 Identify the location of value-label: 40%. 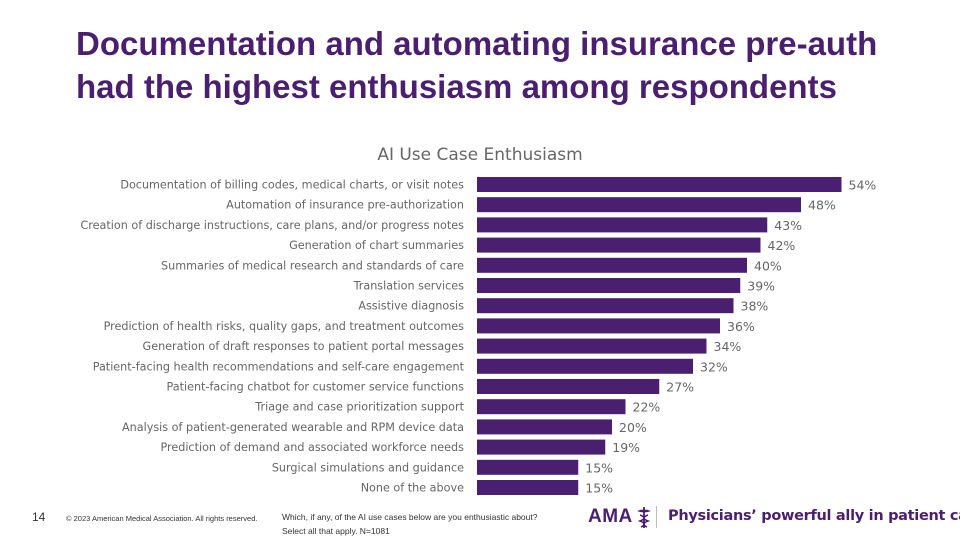
(768, 265).